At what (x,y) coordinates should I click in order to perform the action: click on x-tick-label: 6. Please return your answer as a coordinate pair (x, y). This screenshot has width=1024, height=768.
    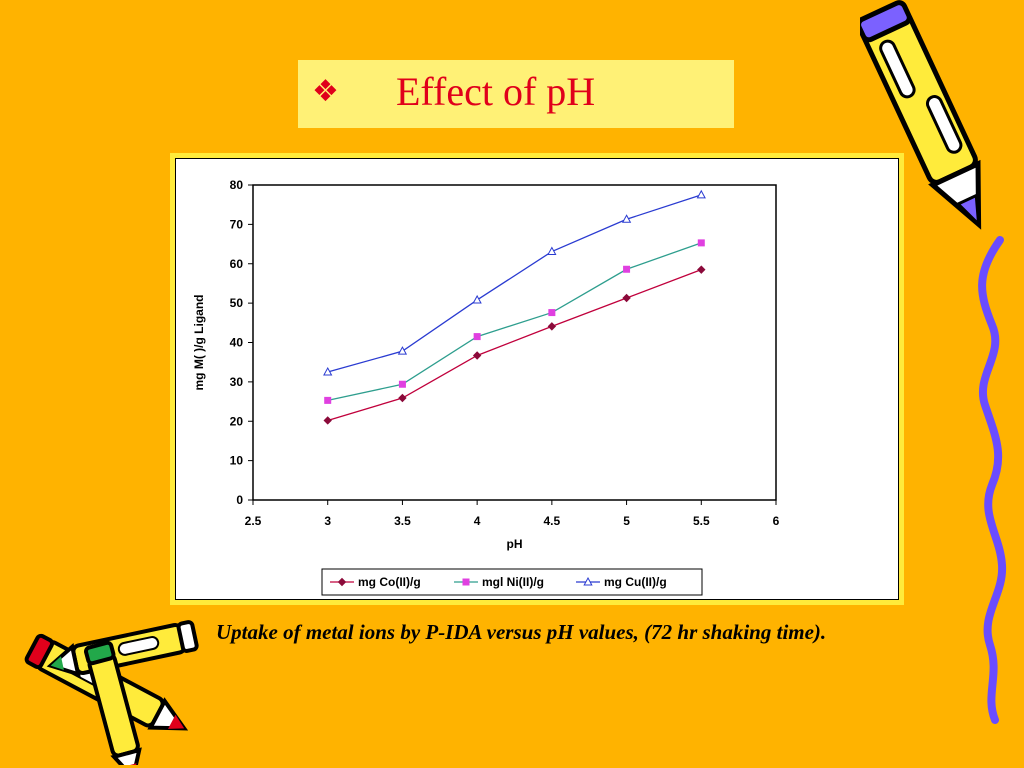
    Looking at the image, I should click on (776, 521).